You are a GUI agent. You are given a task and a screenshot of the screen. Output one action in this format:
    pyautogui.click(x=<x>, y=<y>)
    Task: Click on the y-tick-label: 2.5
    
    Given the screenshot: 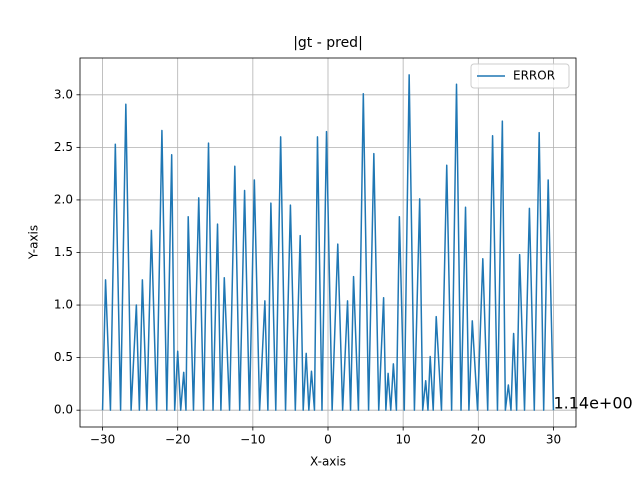 What is the action you would take?
    pyautogui.click(x=63, y=147)
    